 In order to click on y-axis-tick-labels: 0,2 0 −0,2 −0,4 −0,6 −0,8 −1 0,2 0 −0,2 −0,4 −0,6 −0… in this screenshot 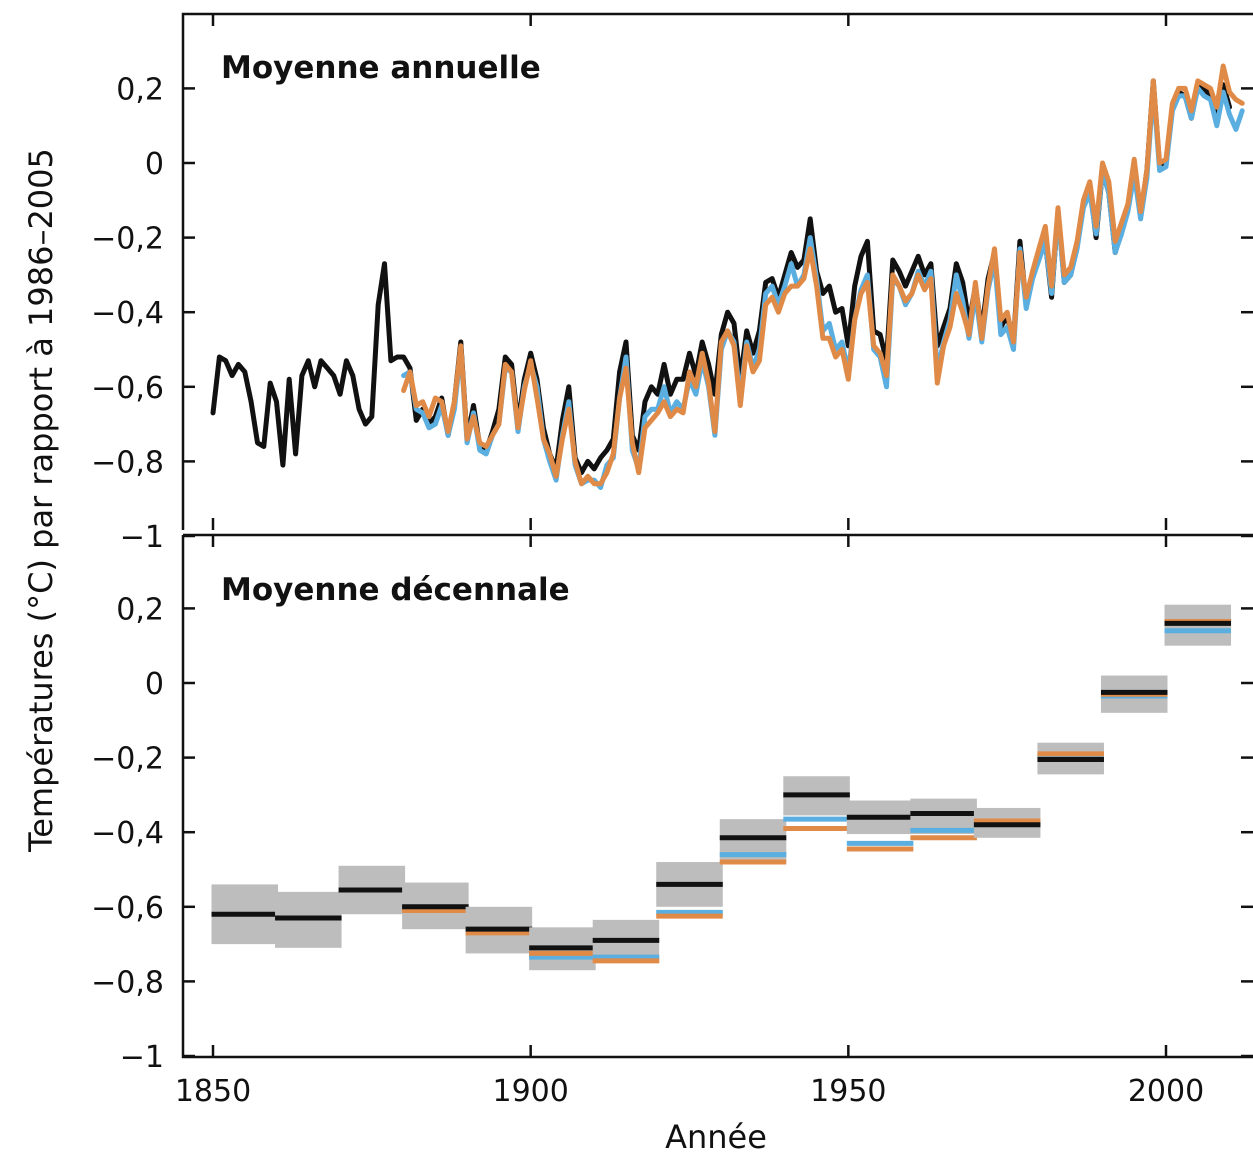, I will do `click(127, 573)`.